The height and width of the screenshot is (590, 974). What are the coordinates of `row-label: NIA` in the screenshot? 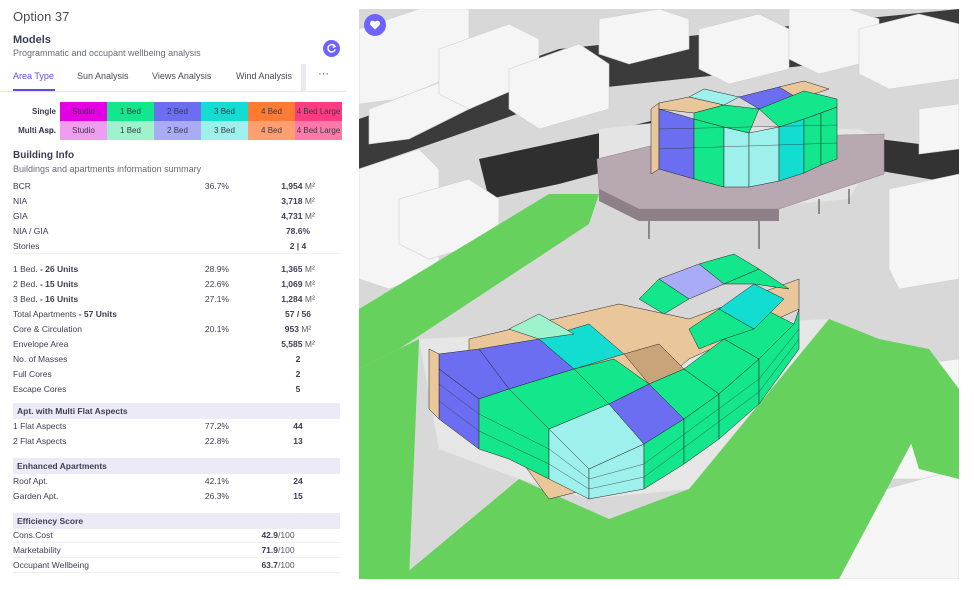 It's located at (20, 201).